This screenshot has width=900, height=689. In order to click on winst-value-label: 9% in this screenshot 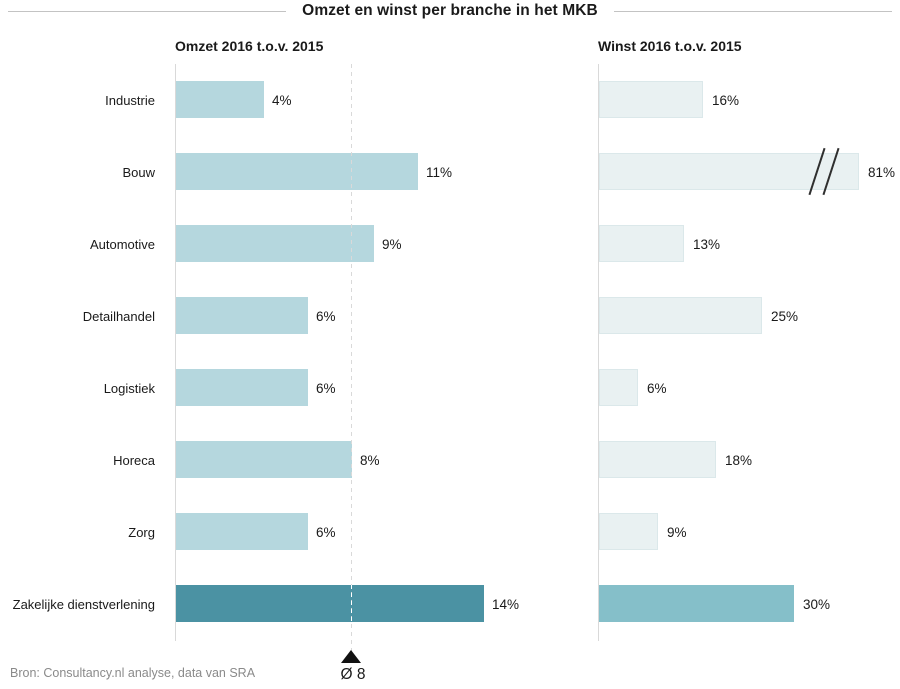, I will do `click(677, 532)`.